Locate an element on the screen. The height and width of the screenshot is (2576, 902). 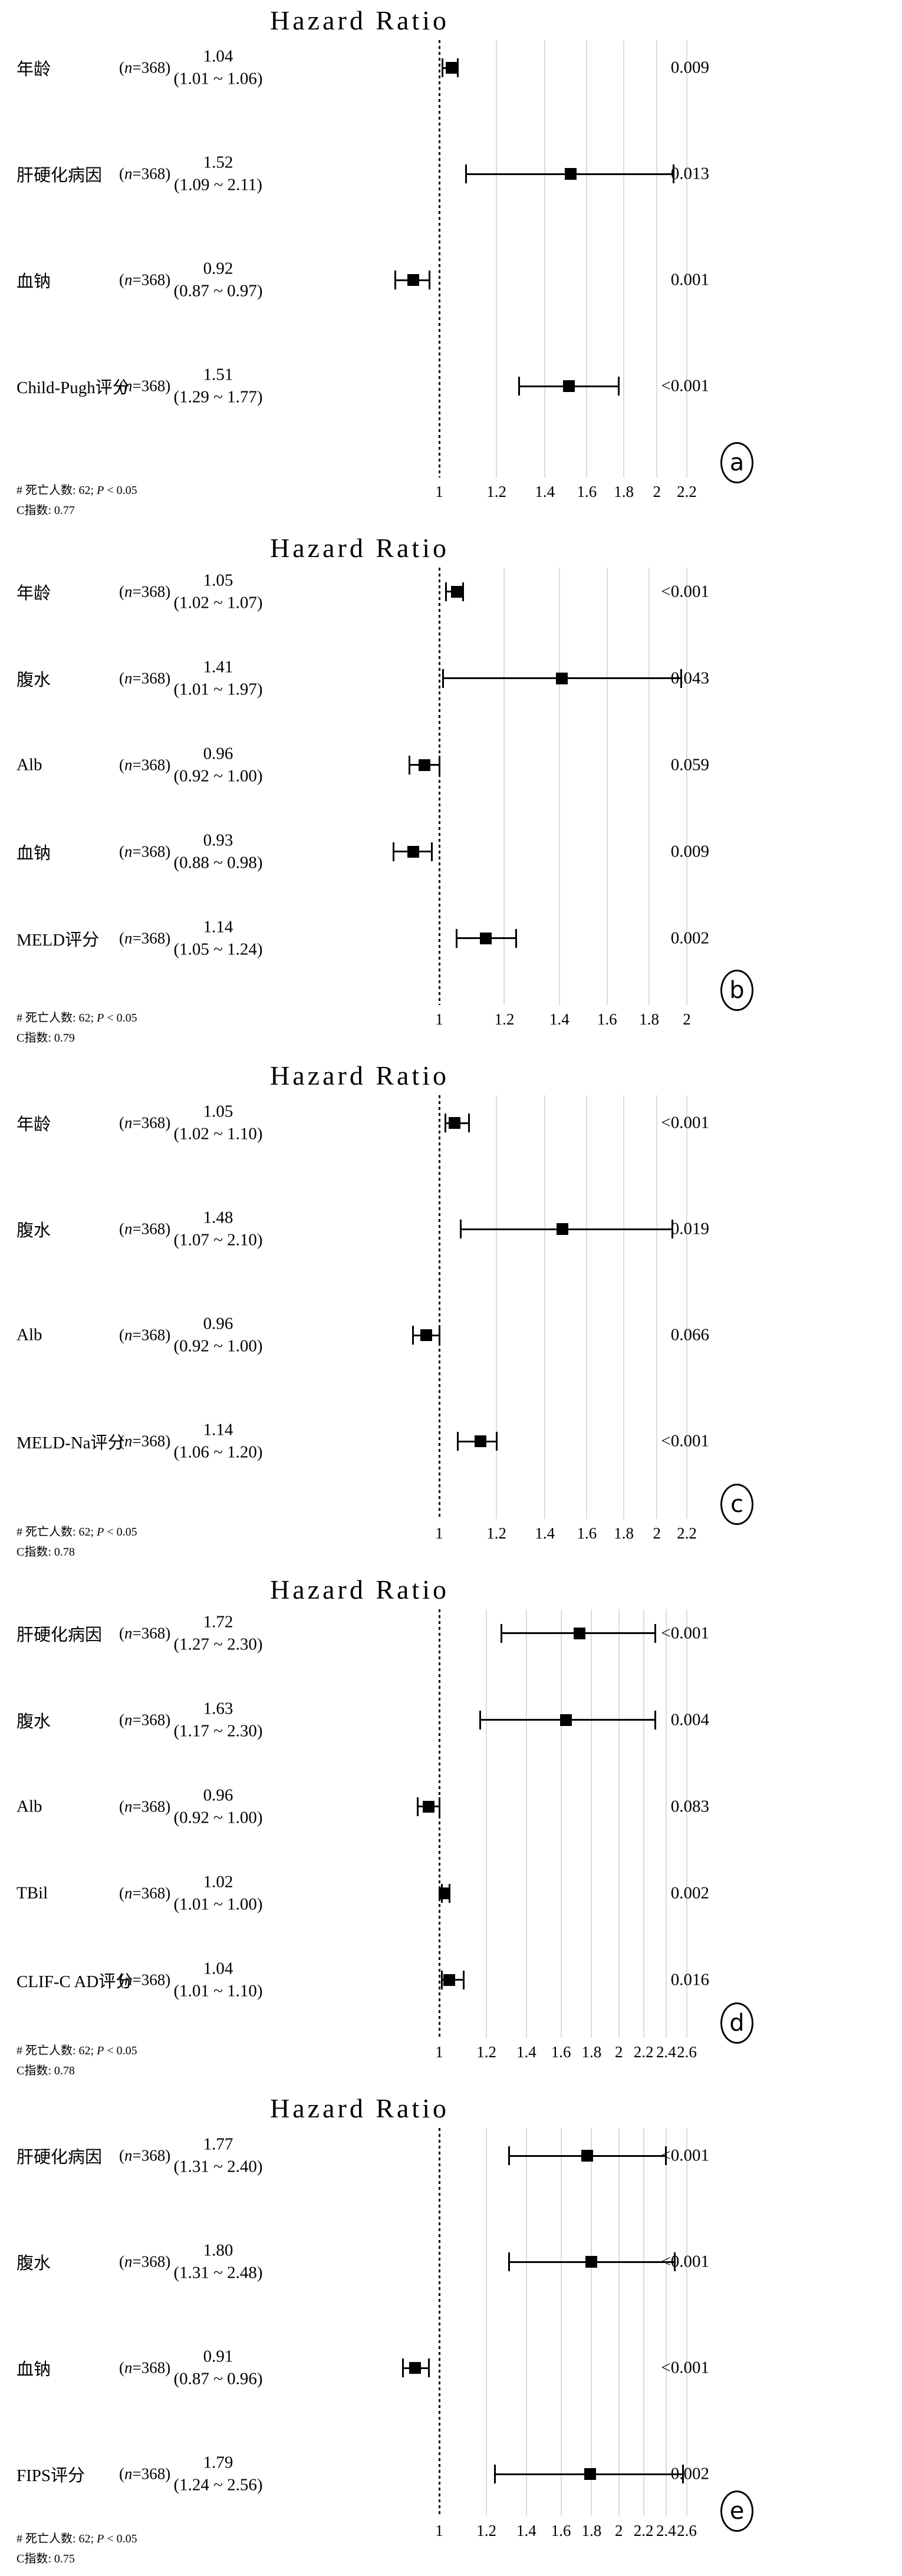
reference-line is located at coordinates (439, 258).